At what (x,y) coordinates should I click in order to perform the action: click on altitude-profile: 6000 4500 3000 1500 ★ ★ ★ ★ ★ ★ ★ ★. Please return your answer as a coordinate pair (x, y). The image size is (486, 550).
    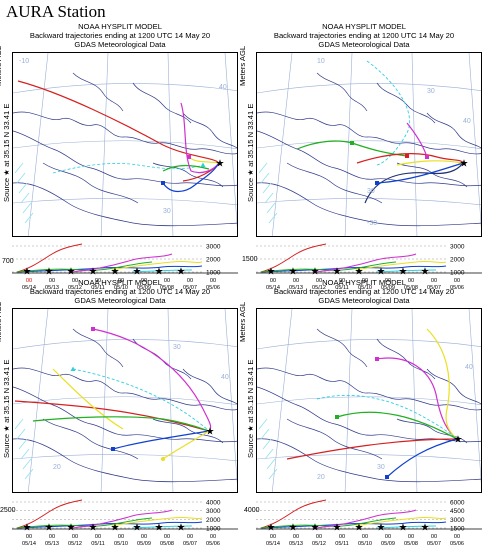
    Looking at the image, I should click on (369, 514).